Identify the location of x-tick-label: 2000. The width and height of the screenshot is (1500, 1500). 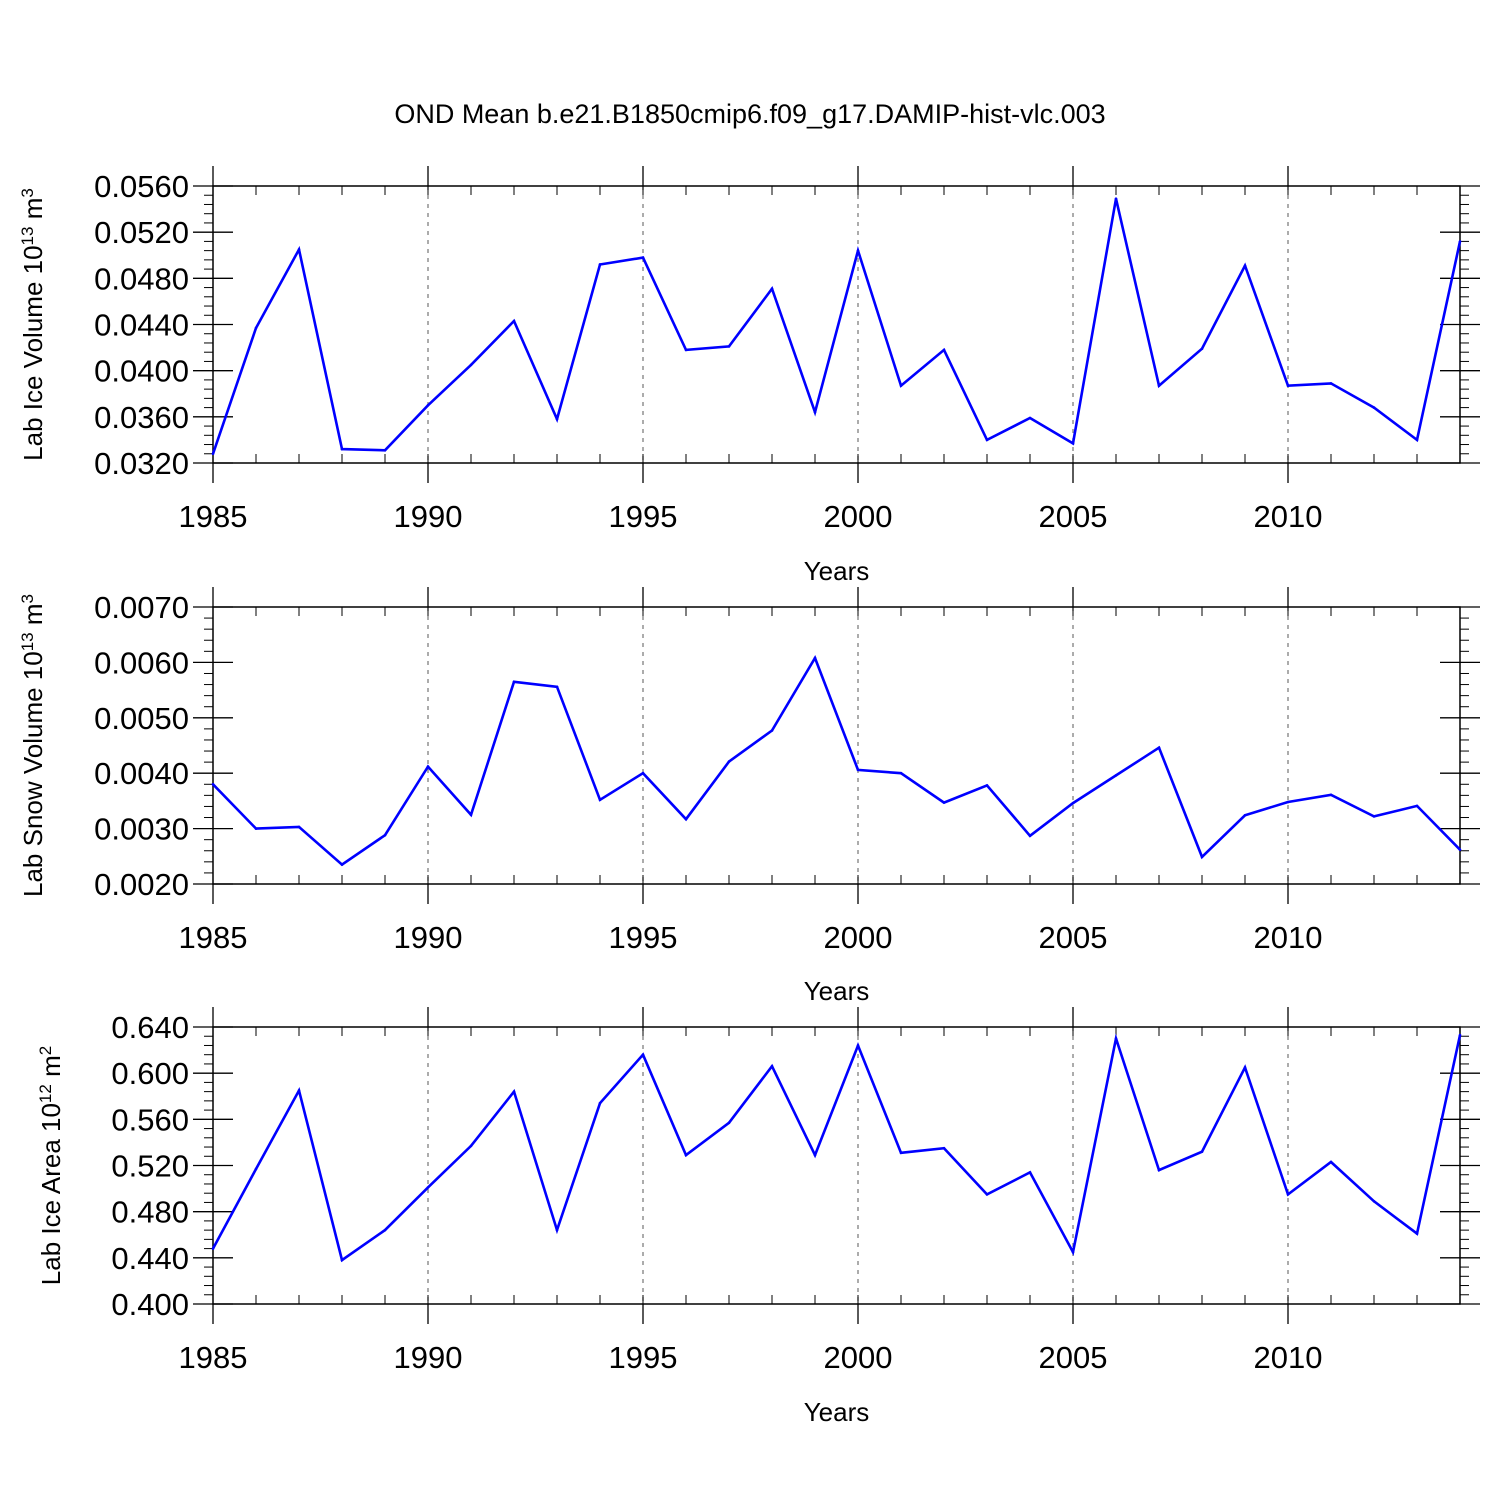
(858, 516).